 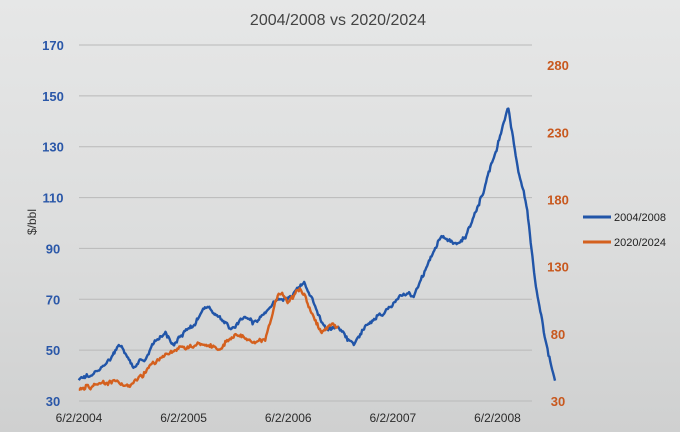 I want to click on series-line-2020-2024, so click(x=208, y=339).